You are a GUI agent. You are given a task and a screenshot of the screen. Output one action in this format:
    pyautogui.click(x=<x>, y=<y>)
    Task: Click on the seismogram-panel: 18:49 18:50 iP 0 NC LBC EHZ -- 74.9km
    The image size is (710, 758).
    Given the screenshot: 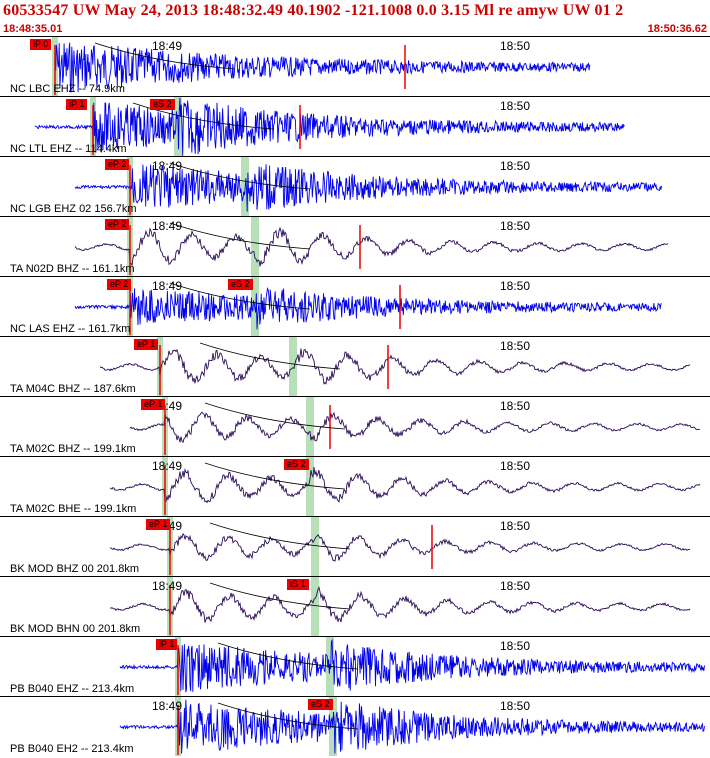 What is the action you would take?
    pyautogui.click(x=355, y=66)
    